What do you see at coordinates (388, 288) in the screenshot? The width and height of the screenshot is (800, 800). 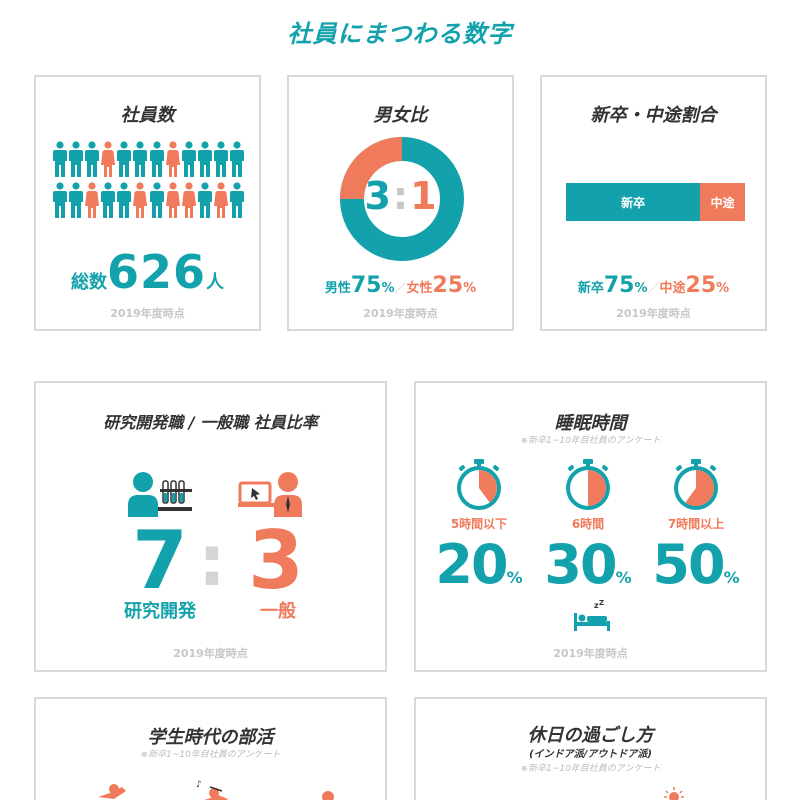 I see `male-percent: %` at bounding box center [388, 288].